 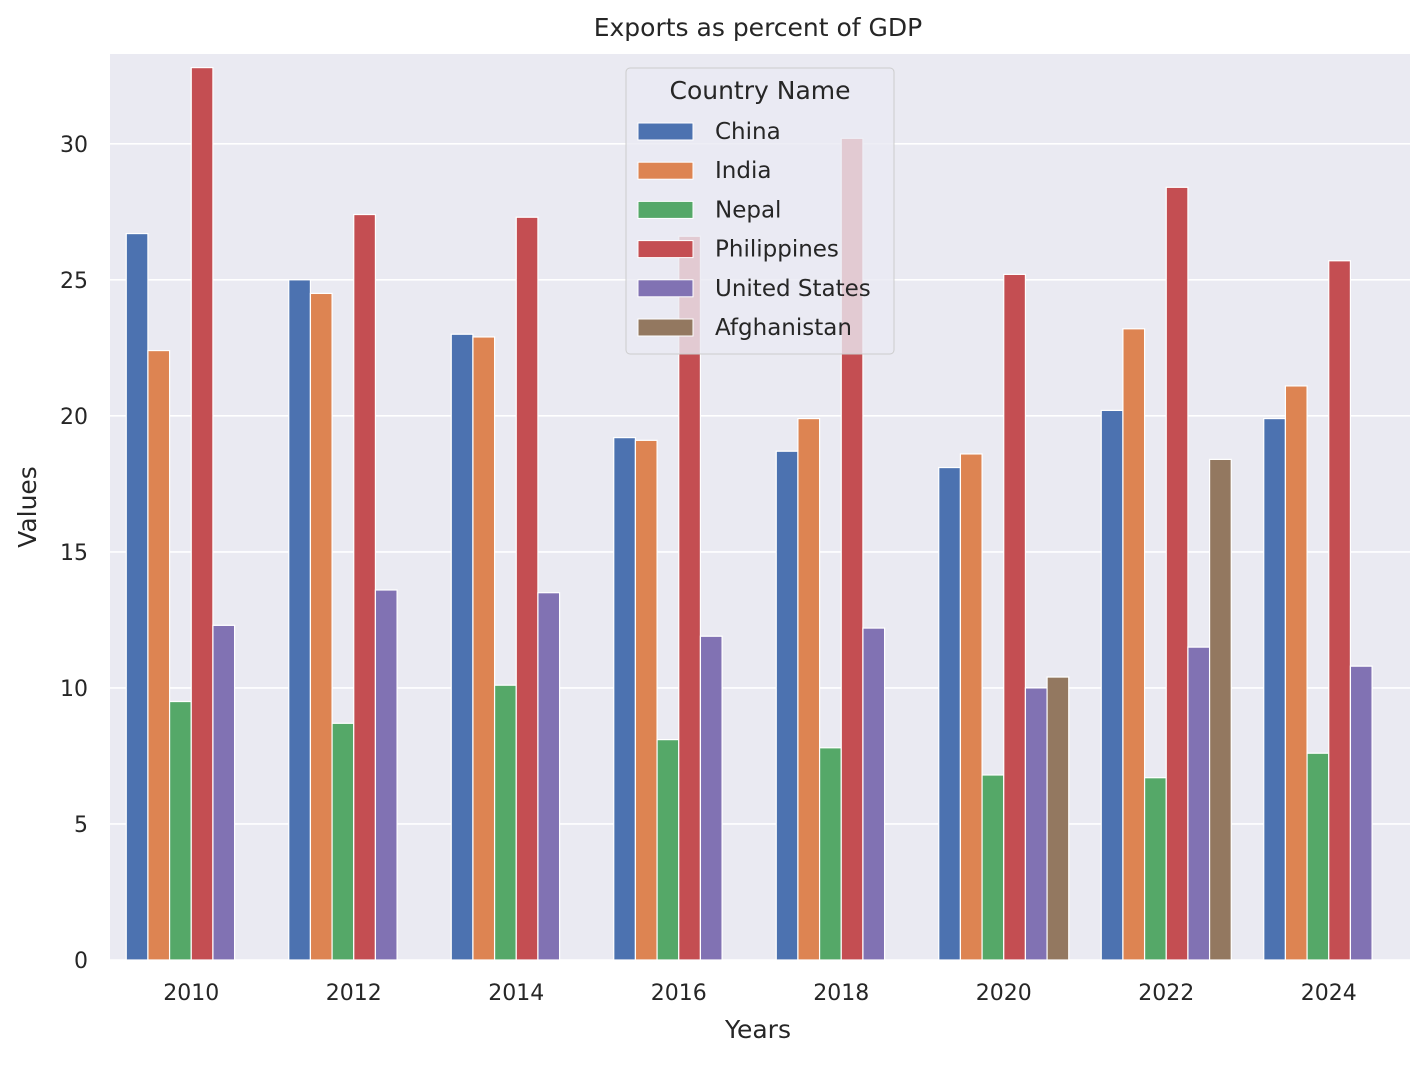 I want to click on bar-china-2020, so click(x=950, y=713).